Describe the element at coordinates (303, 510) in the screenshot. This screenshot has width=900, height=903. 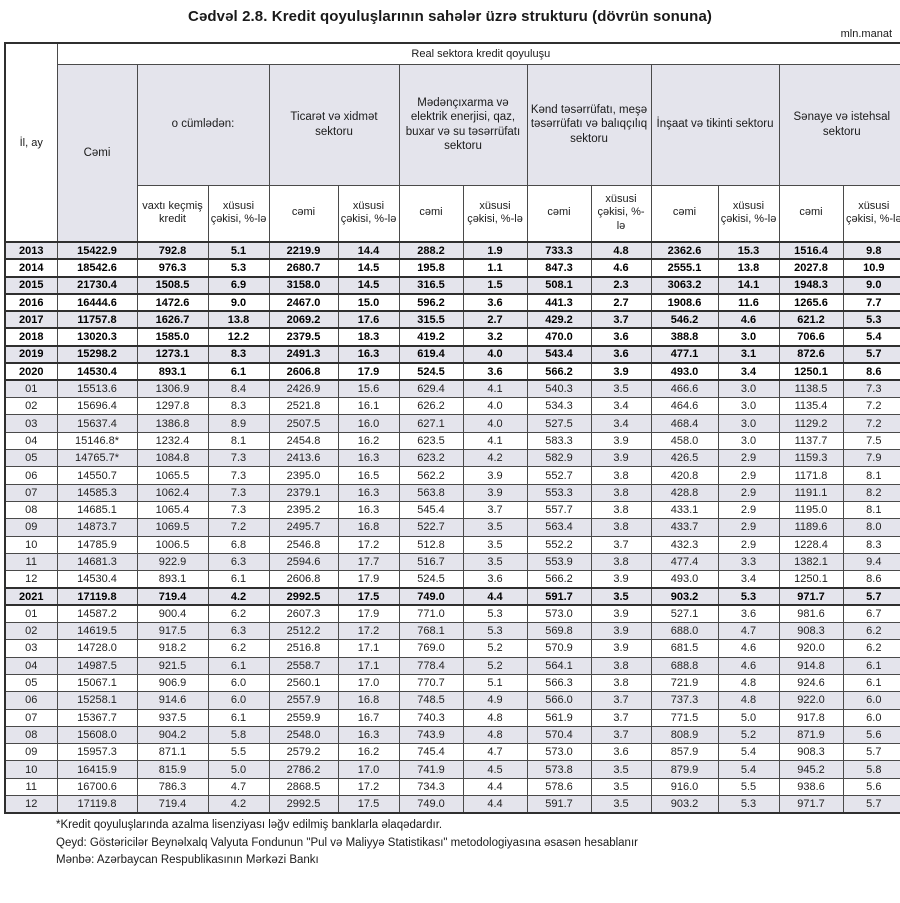
I see `cell: 2395.2` at that location.